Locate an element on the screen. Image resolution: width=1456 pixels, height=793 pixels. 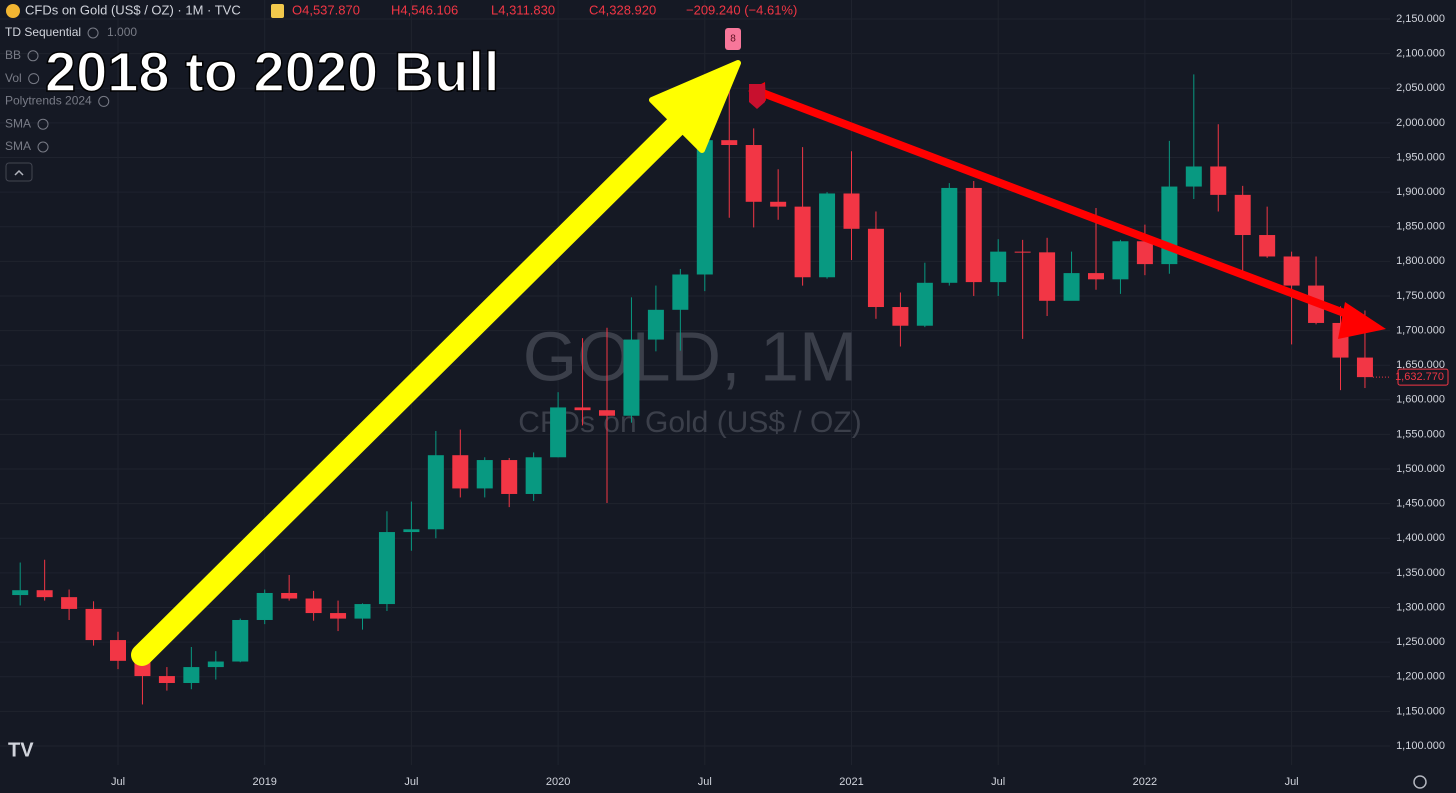
y-tick-label: 1,950.000 is located at coordinates (1420, 157).